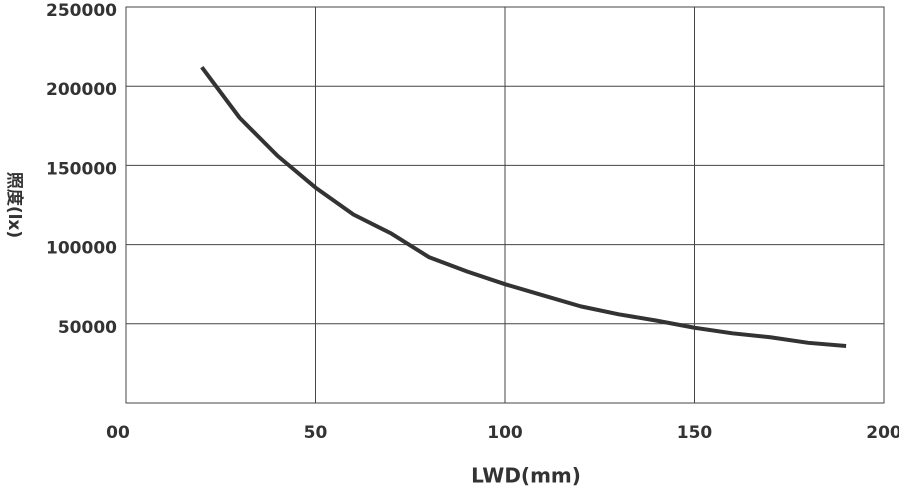 The image size is (899, 491). I want to click on y-tick-label: 150000, so click(81, 169).